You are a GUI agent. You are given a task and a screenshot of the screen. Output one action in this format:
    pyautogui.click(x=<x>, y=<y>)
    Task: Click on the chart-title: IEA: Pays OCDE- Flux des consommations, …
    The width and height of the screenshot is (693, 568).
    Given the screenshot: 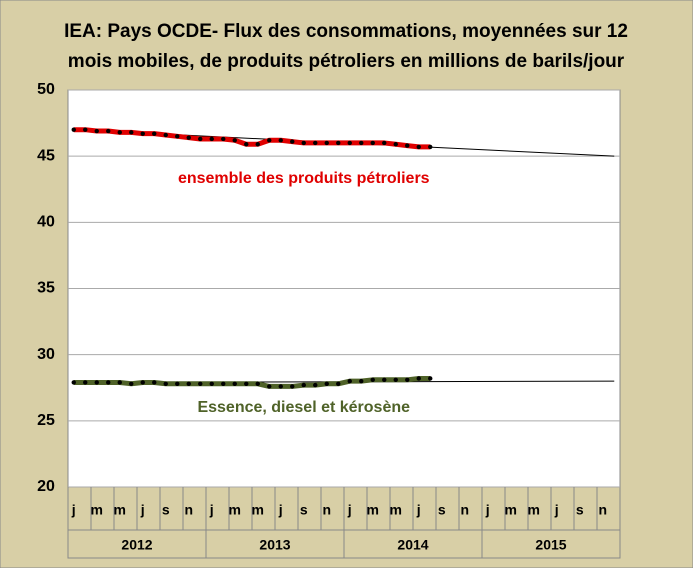 What is the action you would take?
    pyautogui.click(x=346, y=31)
    